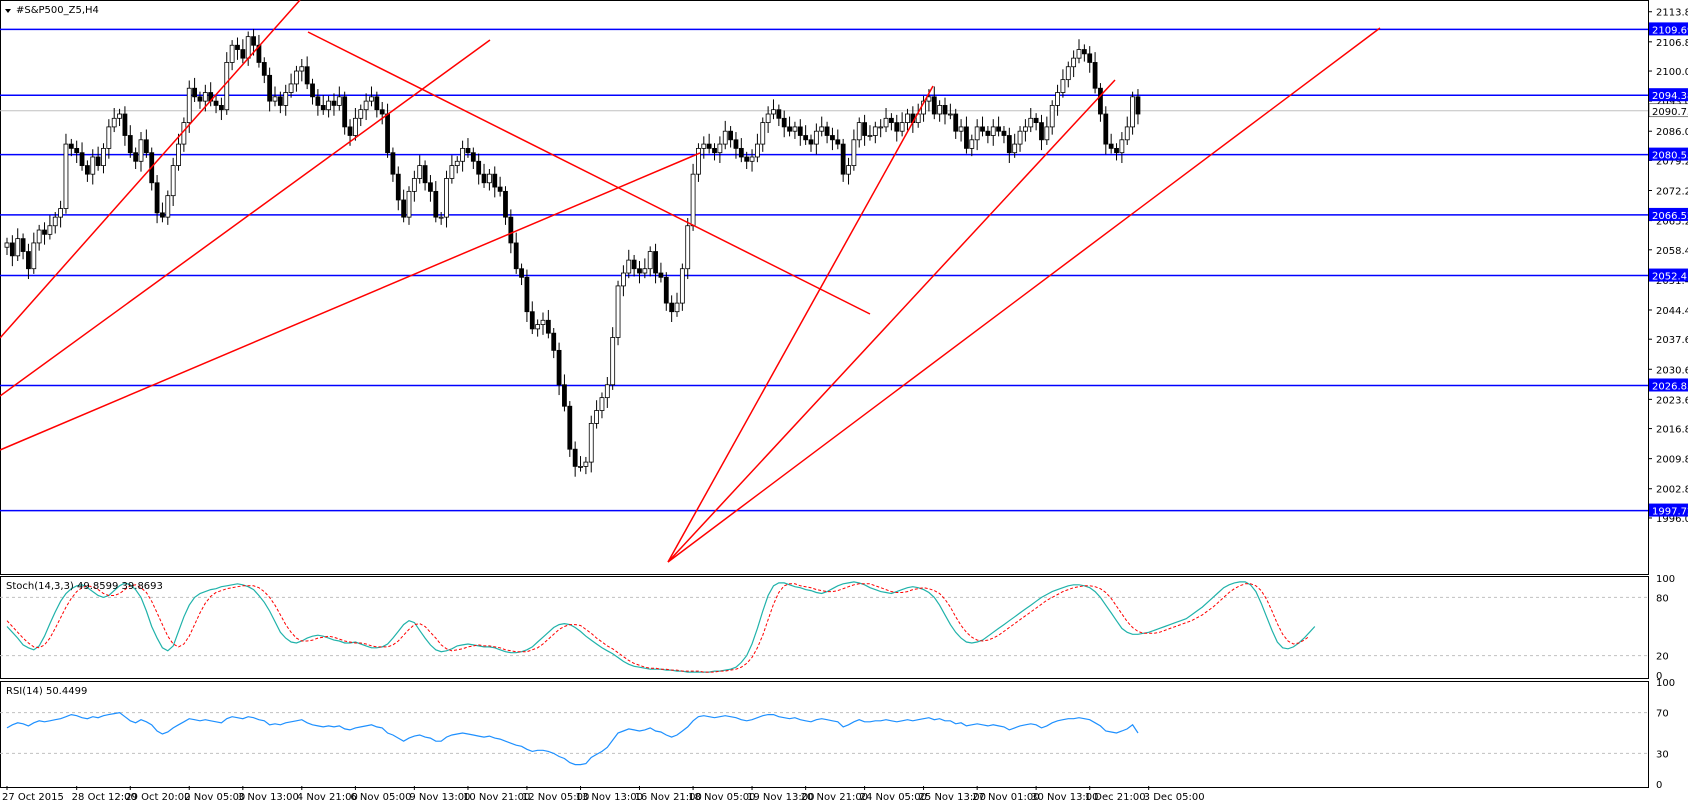 This screenshot has height=805, width=1688. Describe the element at coordinates (327, 797) in the screenshot. I see `time-tick-label: 4 Nov 21:00` at that location.